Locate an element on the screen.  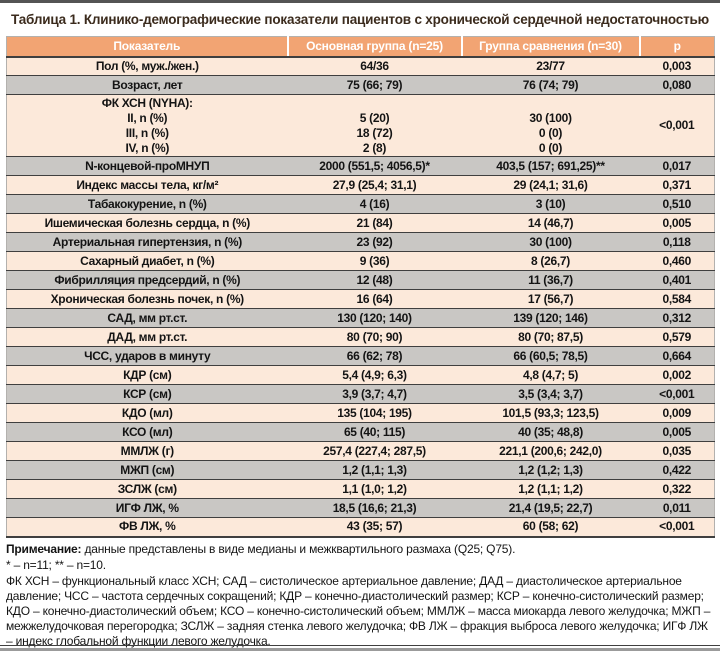
comparison-group-cell: 1,2 (1,1; 1,2) is located at coordinates (550, 489).